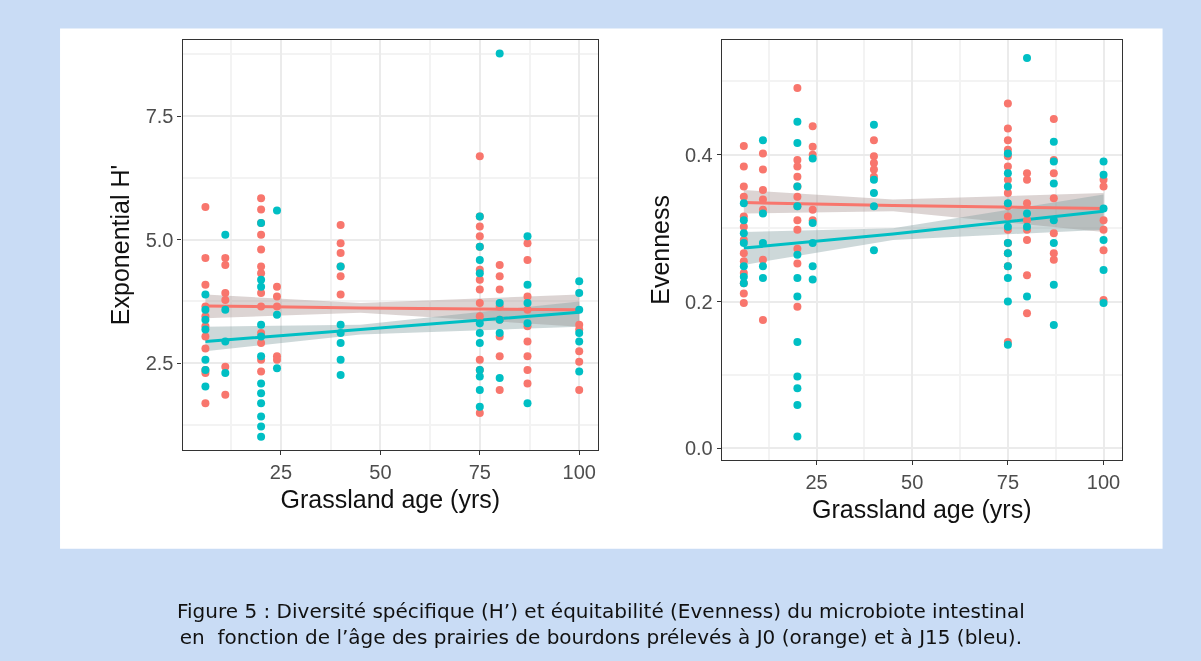  I want to click on y-axis-title: Evenness, so click(659, 249).